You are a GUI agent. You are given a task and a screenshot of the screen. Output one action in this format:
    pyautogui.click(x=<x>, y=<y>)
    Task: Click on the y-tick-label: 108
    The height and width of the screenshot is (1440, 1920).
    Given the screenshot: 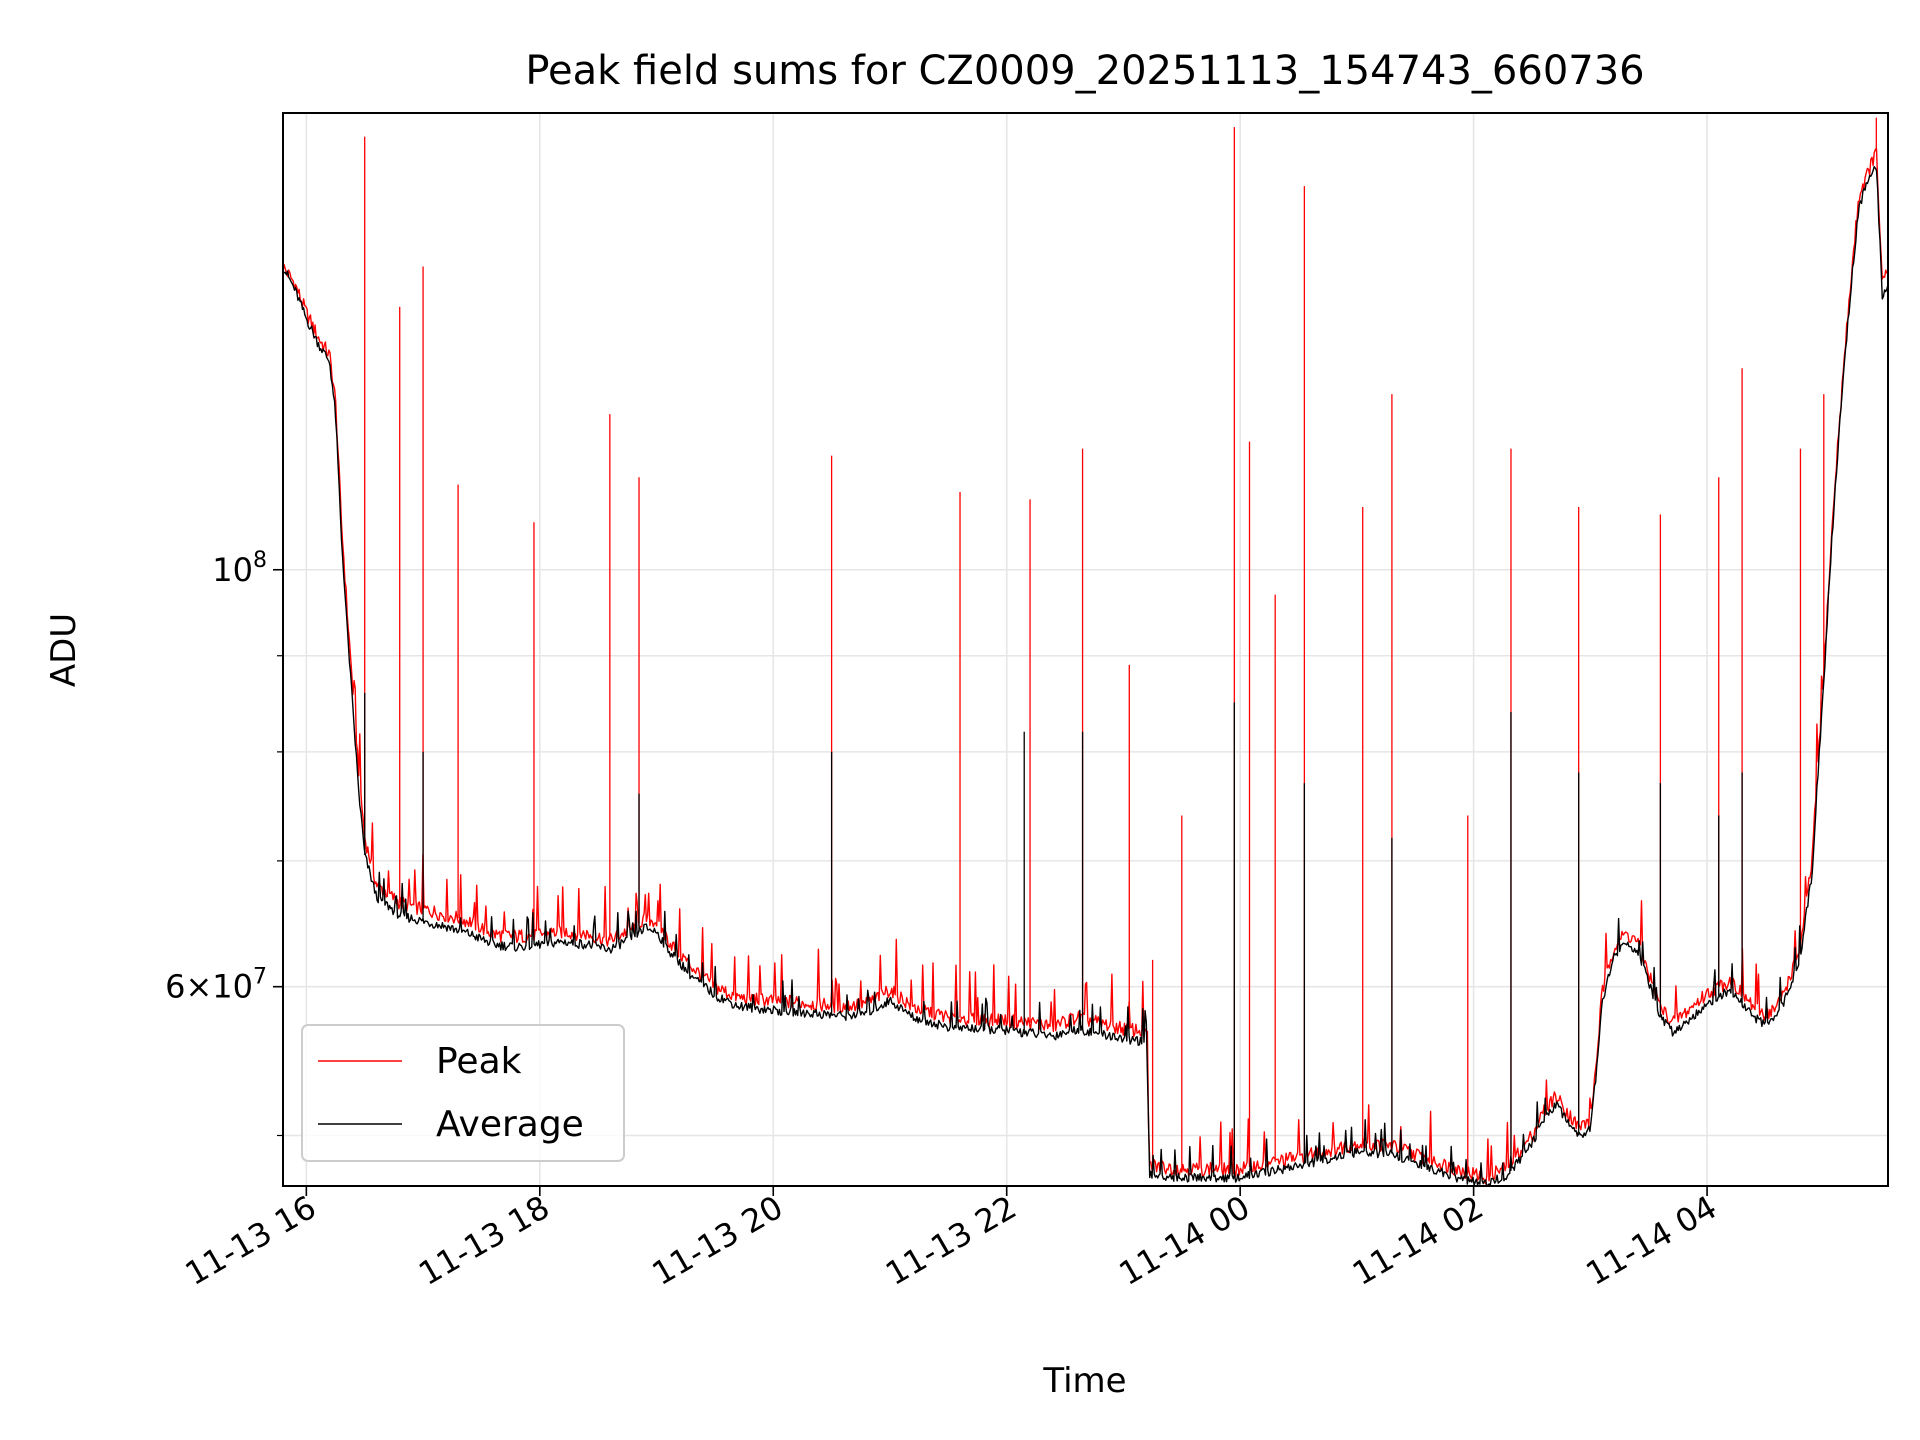 What is the action you would take?
    pyautogui.click(x=239, y=568)
    